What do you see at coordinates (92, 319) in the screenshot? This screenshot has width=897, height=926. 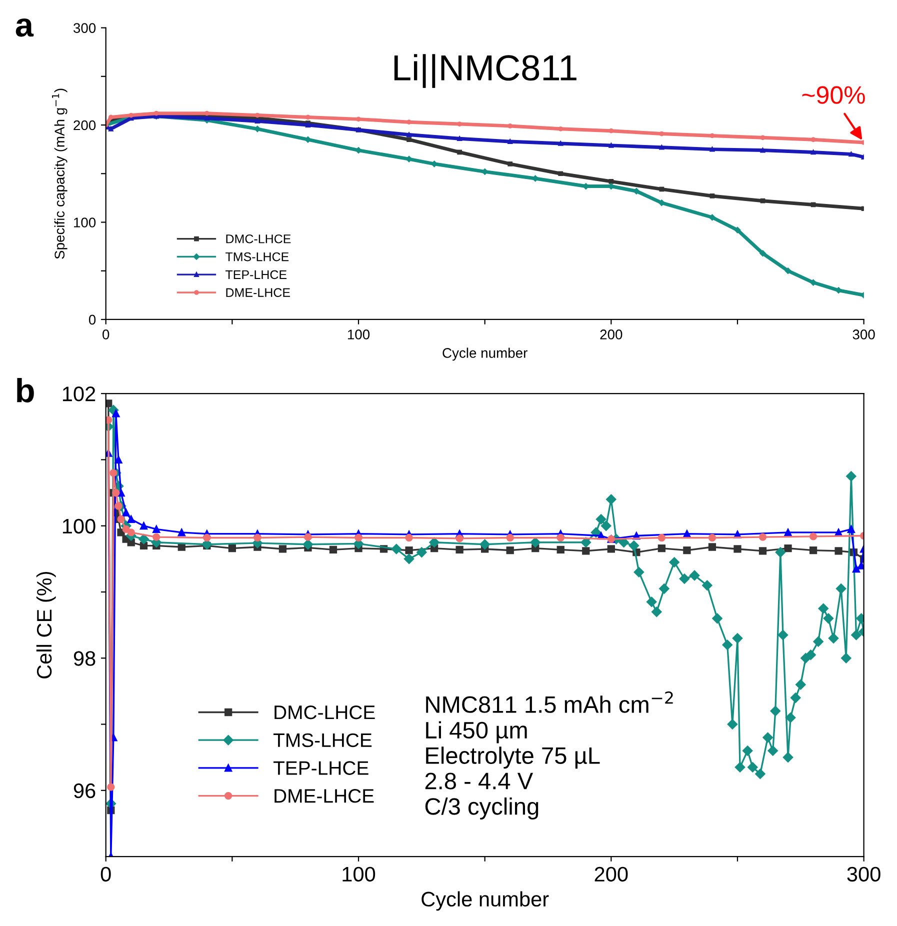 I see `y-tick-label: 0` at bounding box center [92, 319].